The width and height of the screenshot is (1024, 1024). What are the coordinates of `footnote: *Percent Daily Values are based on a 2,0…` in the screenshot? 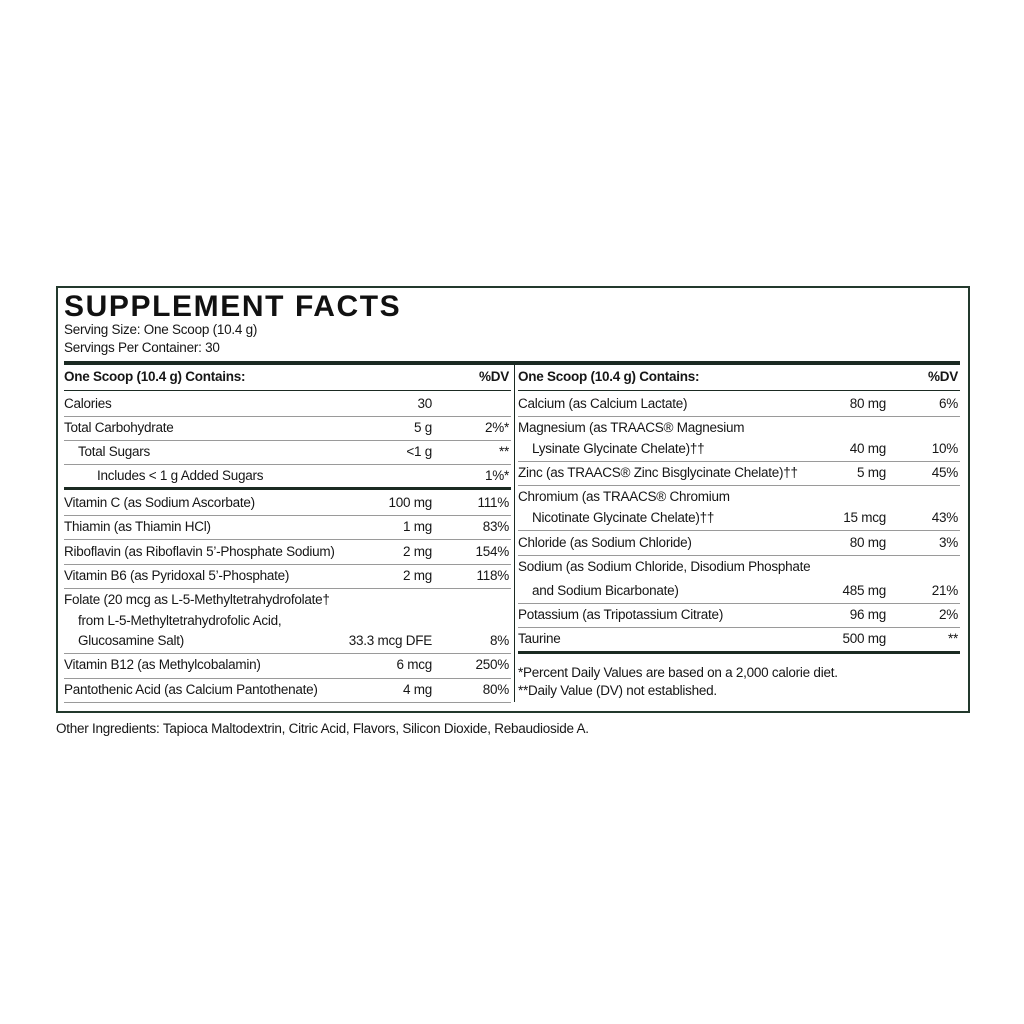 It's located at (678, 672).